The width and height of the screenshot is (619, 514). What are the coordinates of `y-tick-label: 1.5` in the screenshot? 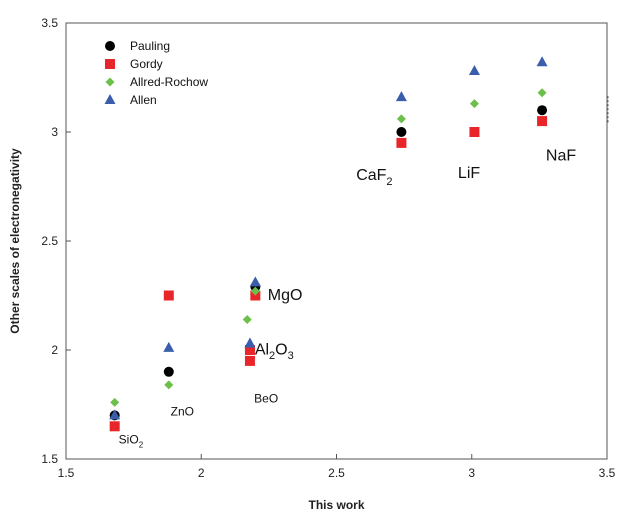 It's located at (49, 459).